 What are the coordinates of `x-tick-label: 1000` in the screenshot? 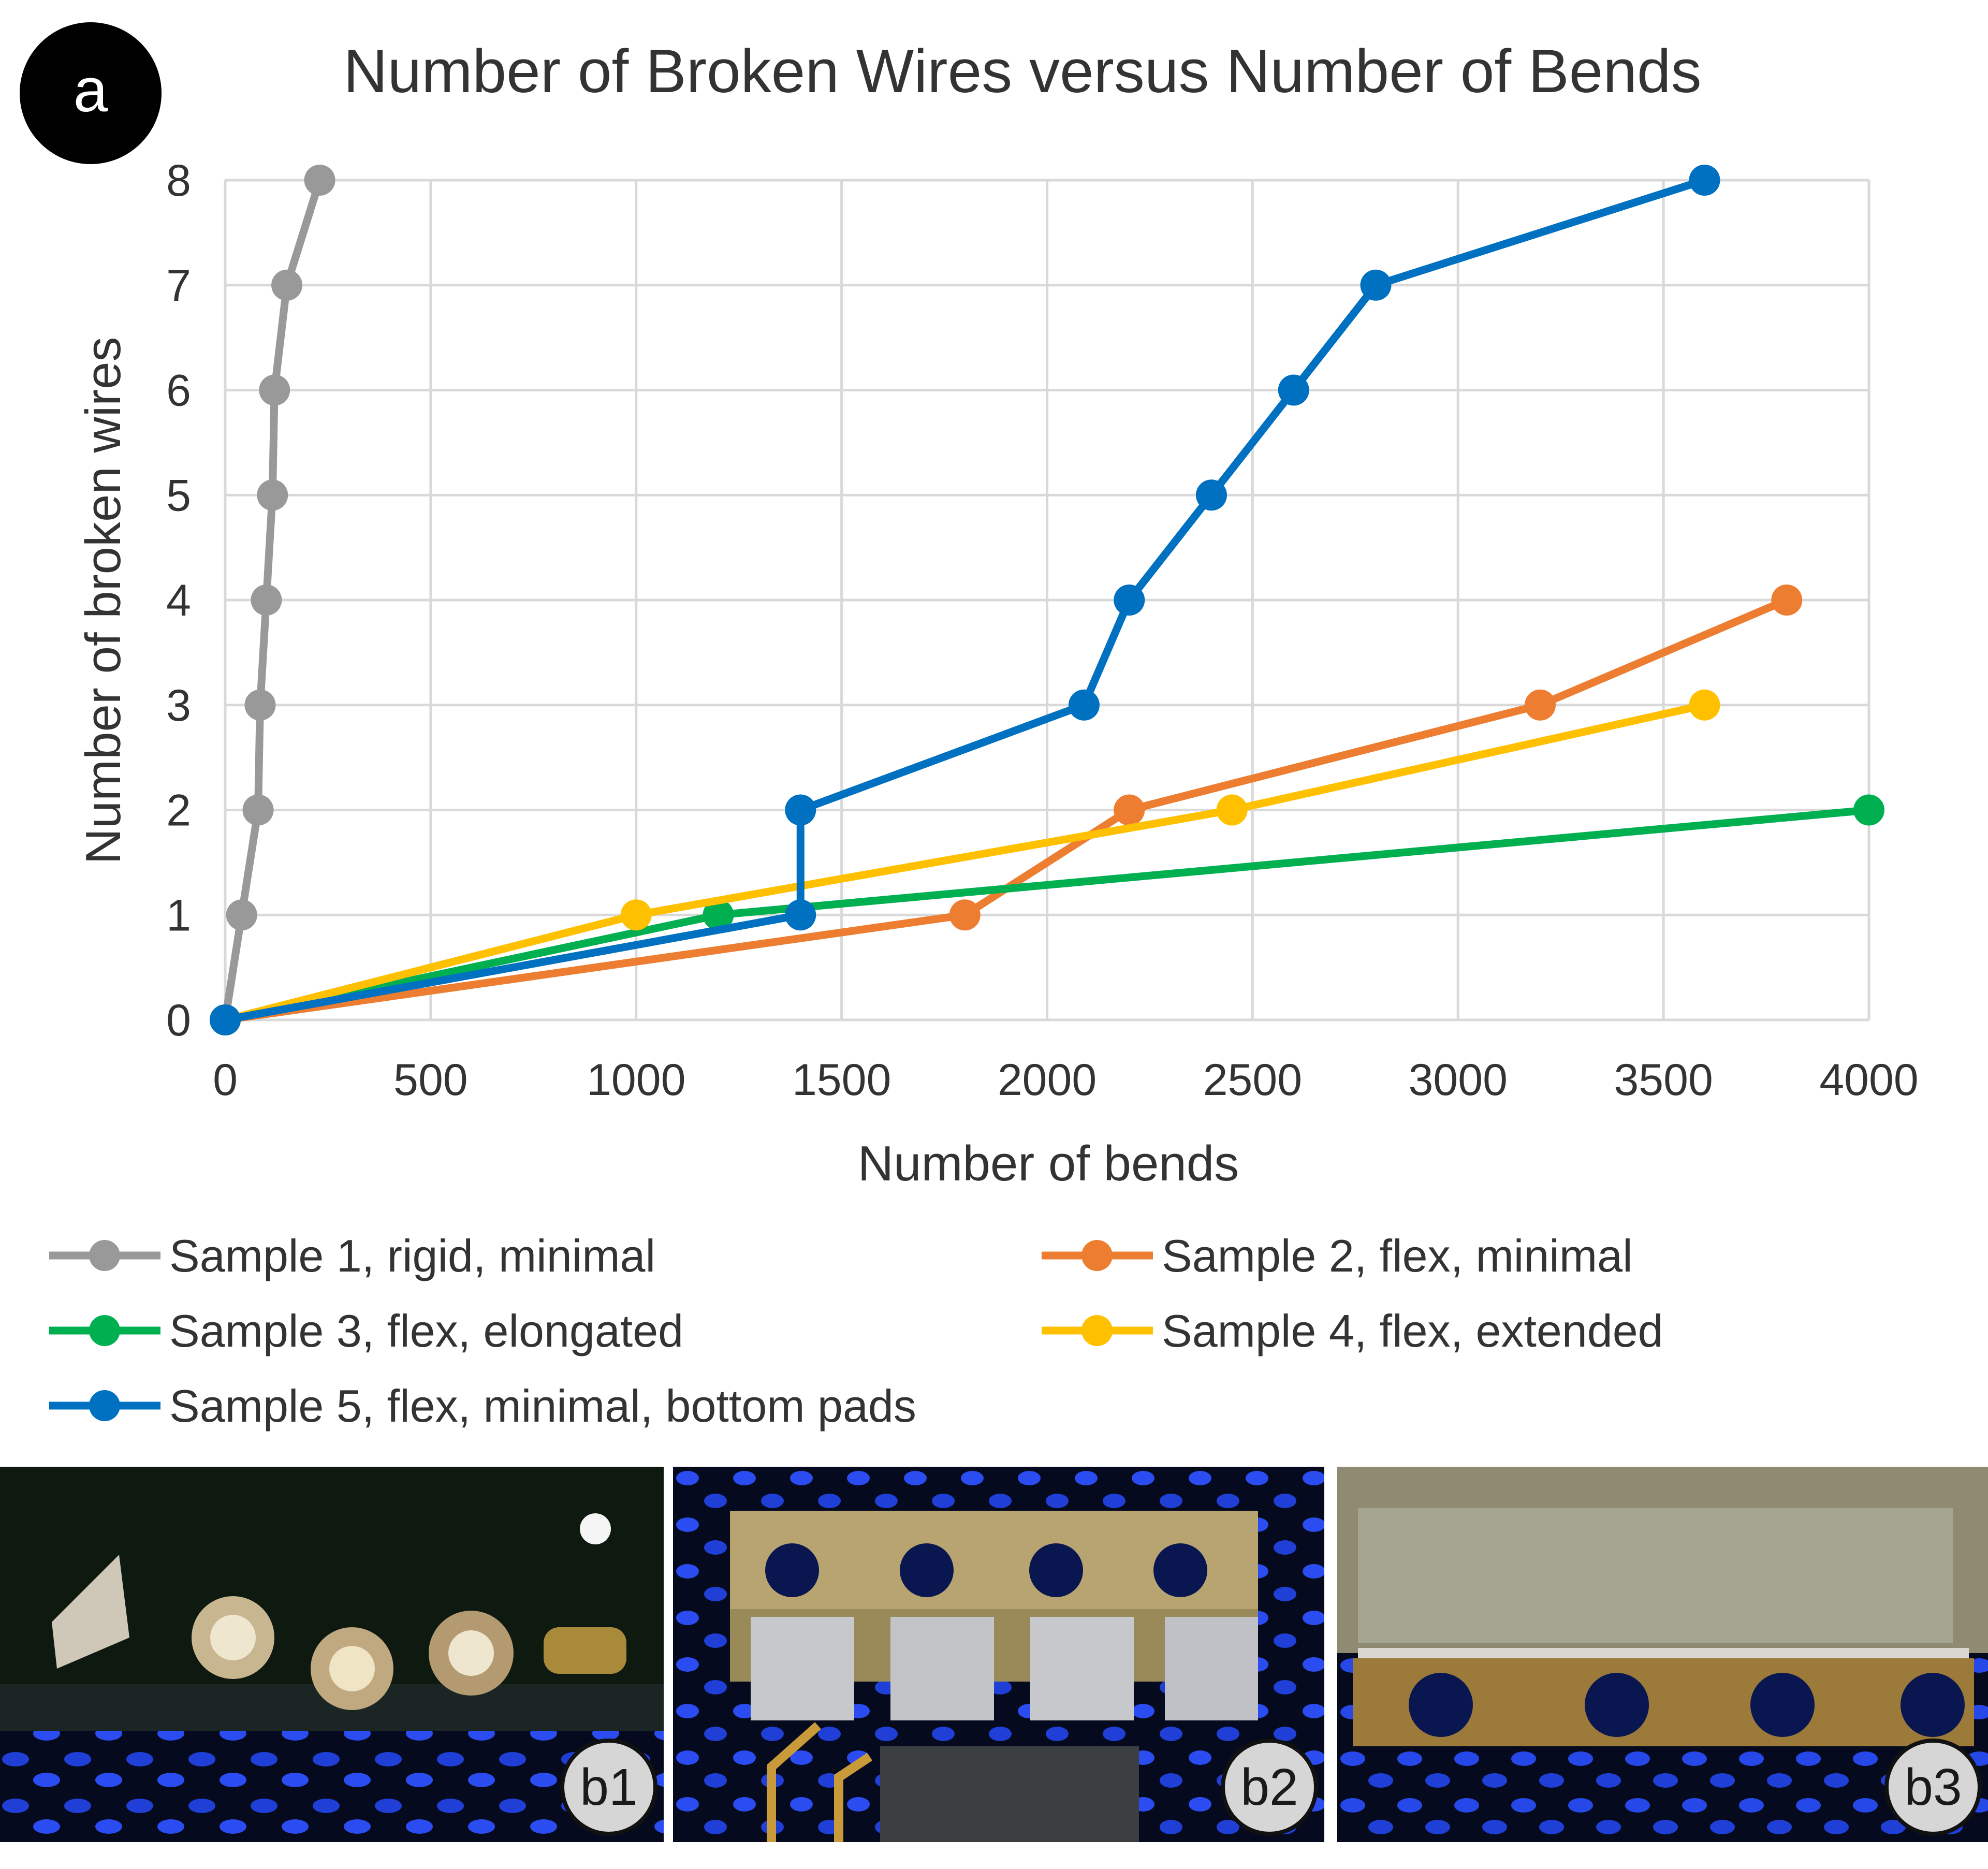 It's located at (636, 1080).